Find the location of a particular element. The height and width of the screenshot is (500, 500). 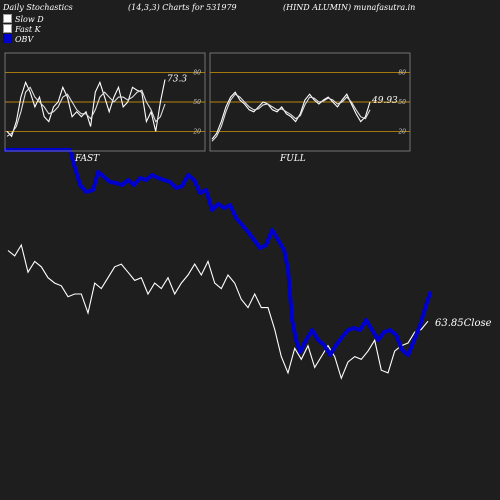

close-value-label: 63.85Close is located at coordinates (463, 323).